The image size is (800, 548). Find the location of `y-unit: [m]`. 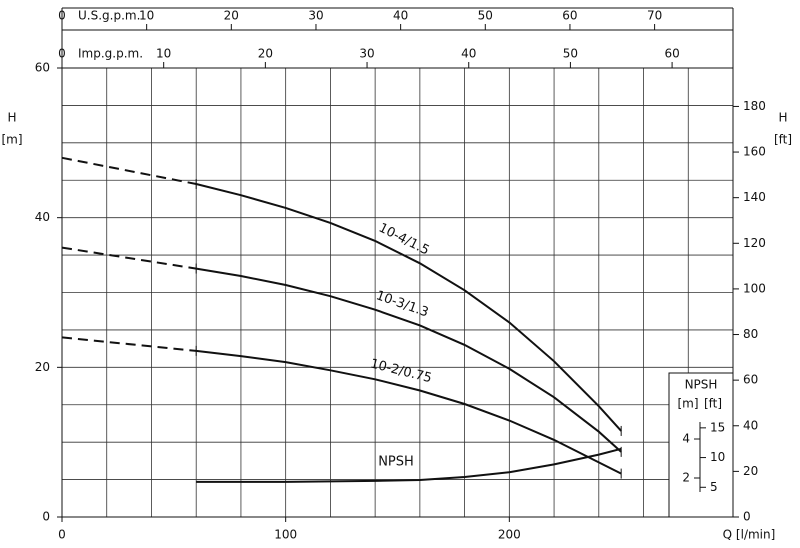

y-unit: [m] is located at coordinates (11, 140).